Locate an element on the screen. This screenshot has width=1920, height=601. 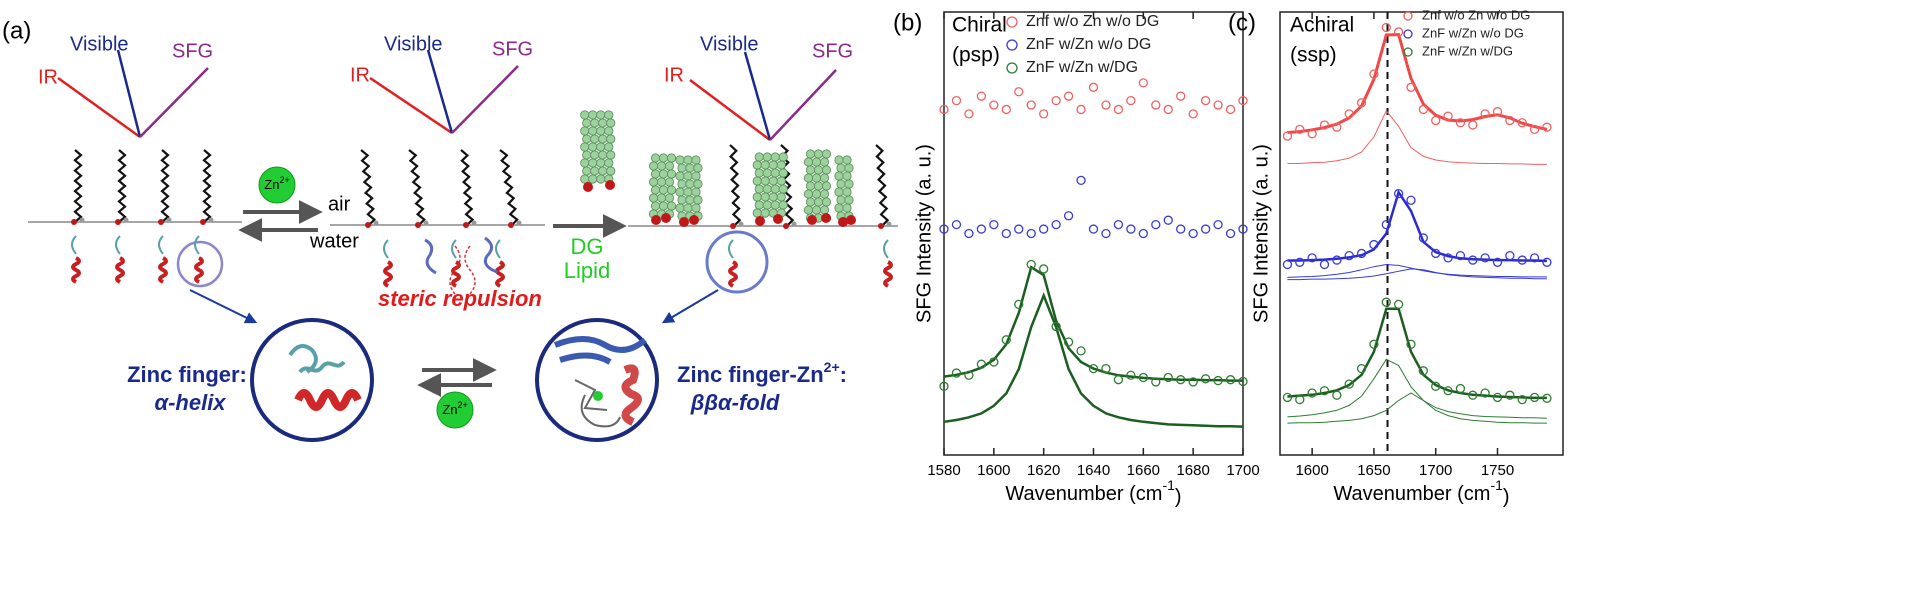
zinc-label: Zn2+ is located at coordinates (454, 408).